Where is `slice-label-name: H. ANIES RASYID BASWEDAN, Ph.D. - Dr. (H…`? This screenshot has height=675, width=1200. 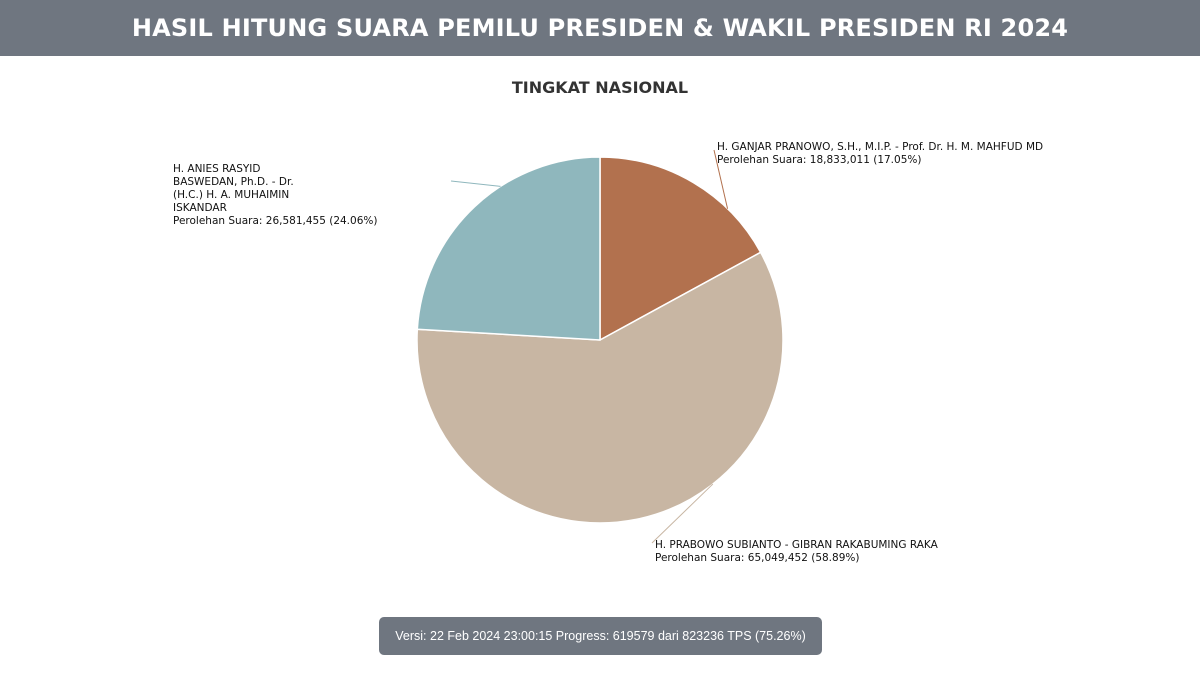
slice-label-name: H. ANIES RASYID BASWEDAN, Ph.D. - Dr. (H… is located at coordinates (233, 188).